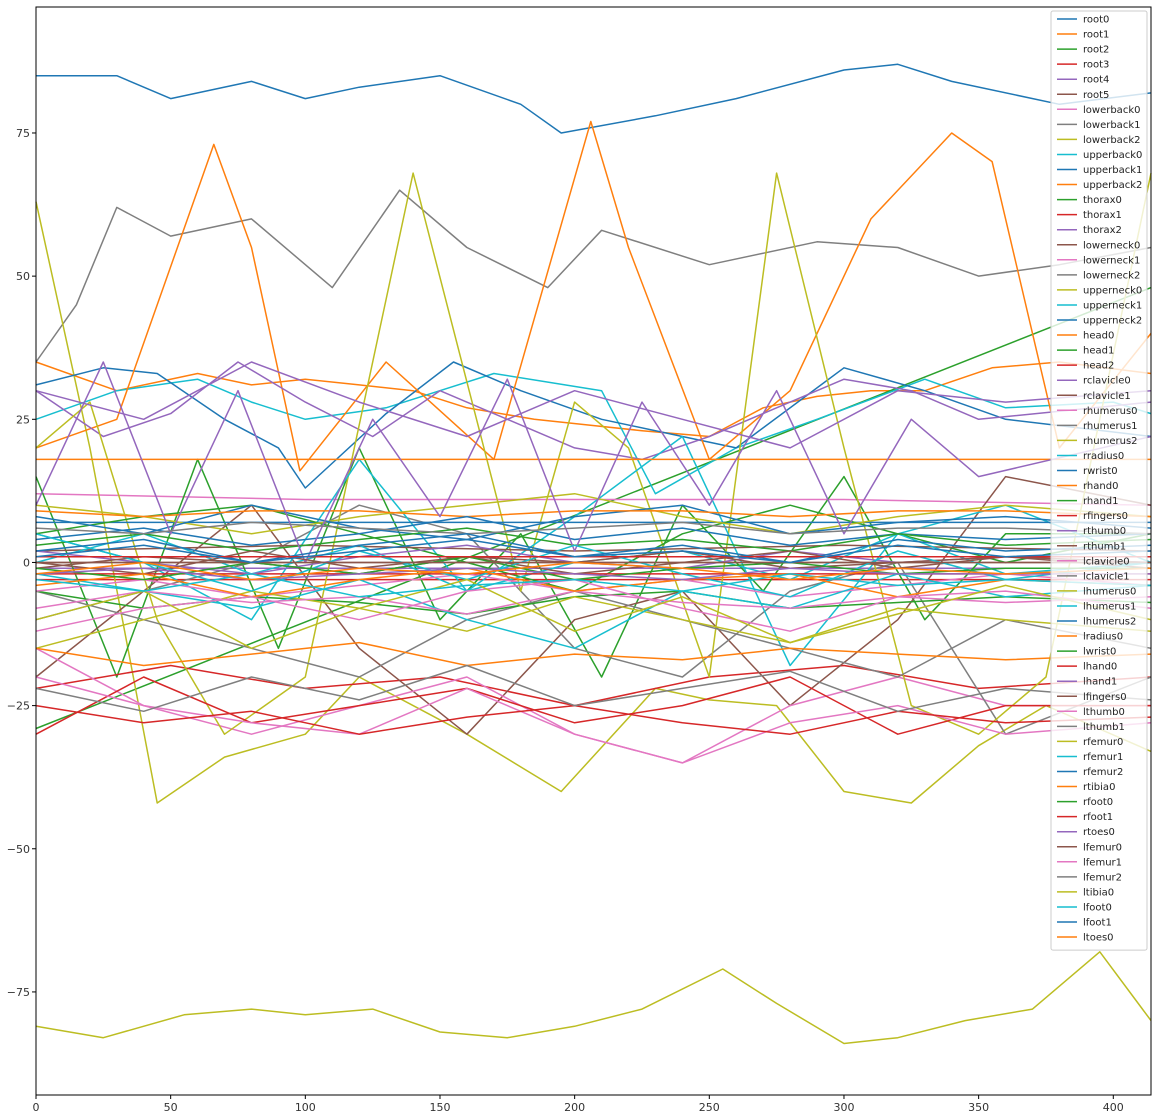 This screenshot has height=1118, width=1158. Describe the element at coordinates (1103, 757) in the screenshot. I see `legend-label: rfemur1` at that location.